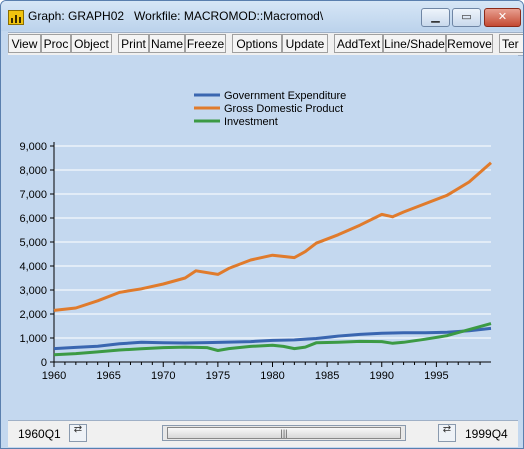 This screenshot has width=524, height=449. I want to click on view-button: View, so click(24, 43).